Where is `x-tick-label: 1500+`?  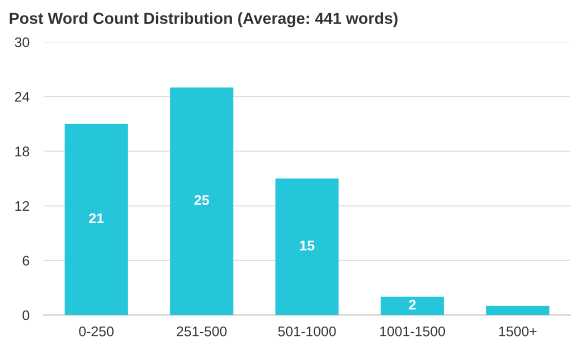 x-tick-label: 1500+ is located at coordinates (518, 331).